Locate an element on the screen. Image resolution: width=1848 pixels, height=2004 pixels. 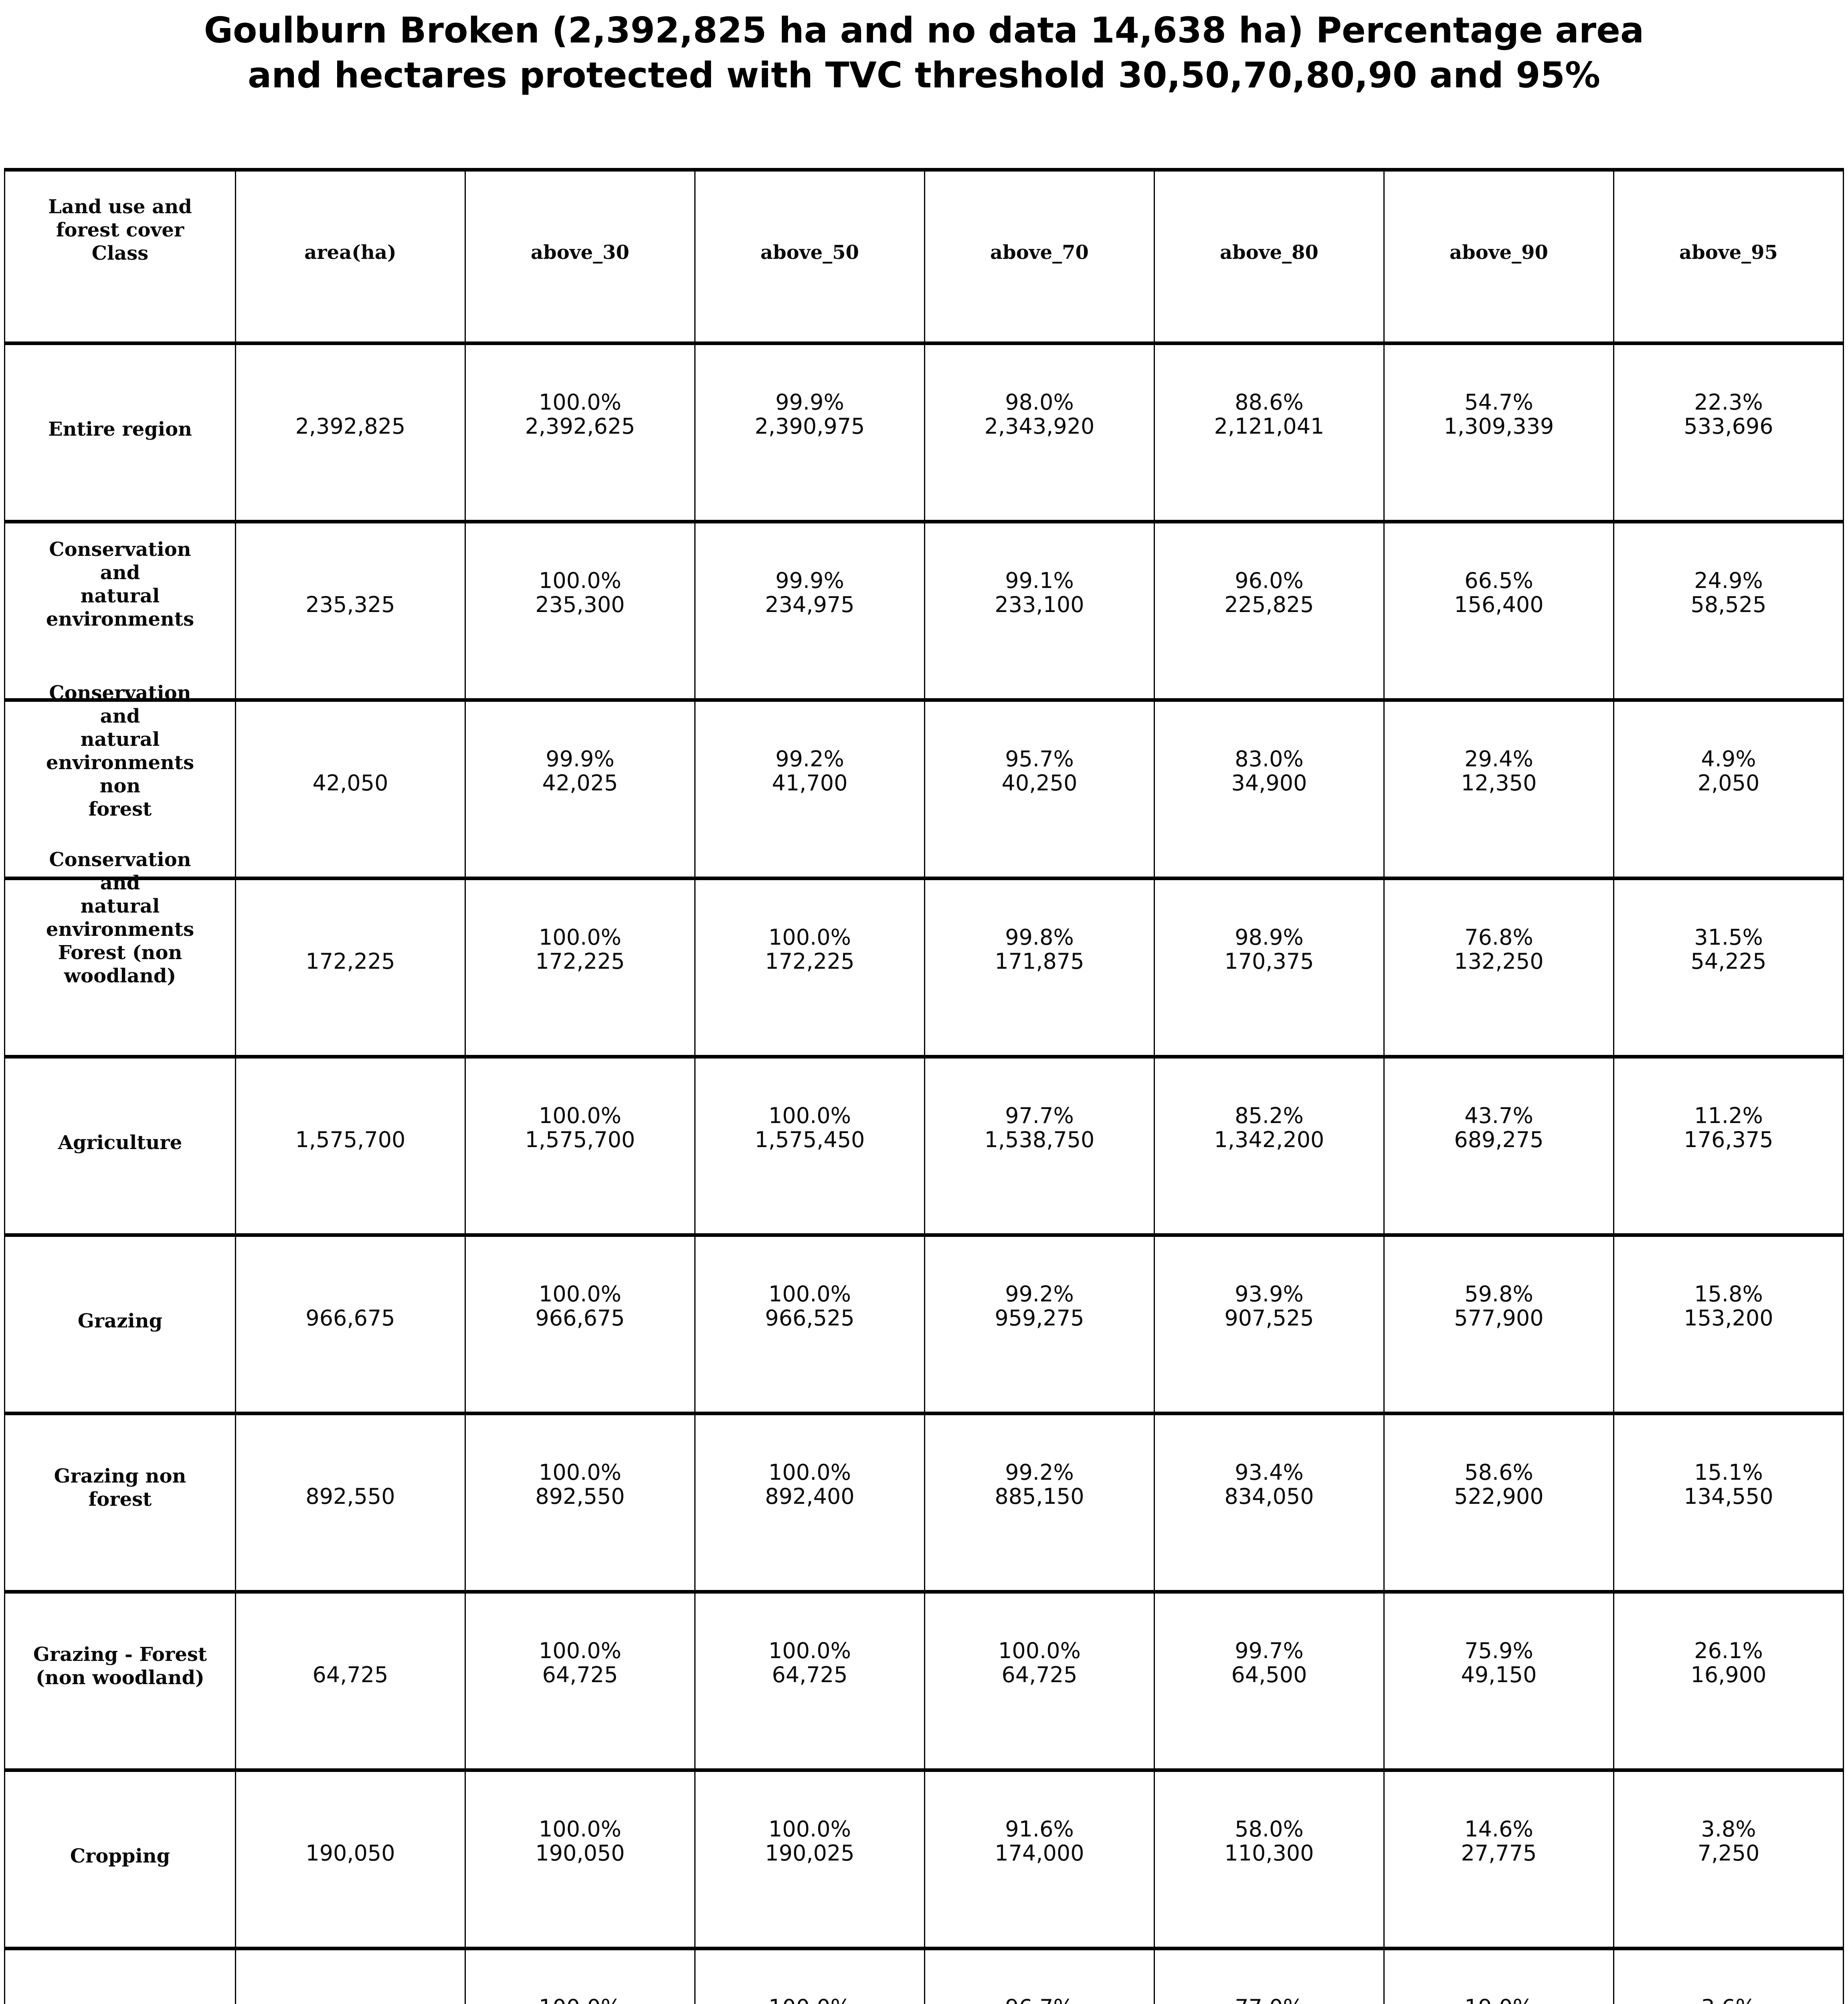
column-header-label: above_80 is located at coordinates (1269, 252).